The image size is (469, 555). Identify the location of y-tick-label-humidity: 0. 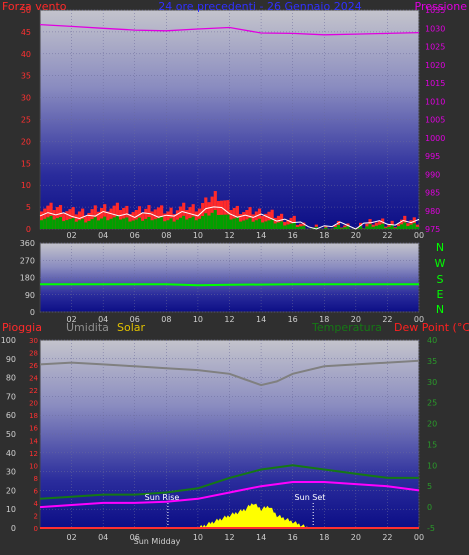
(13, 528).